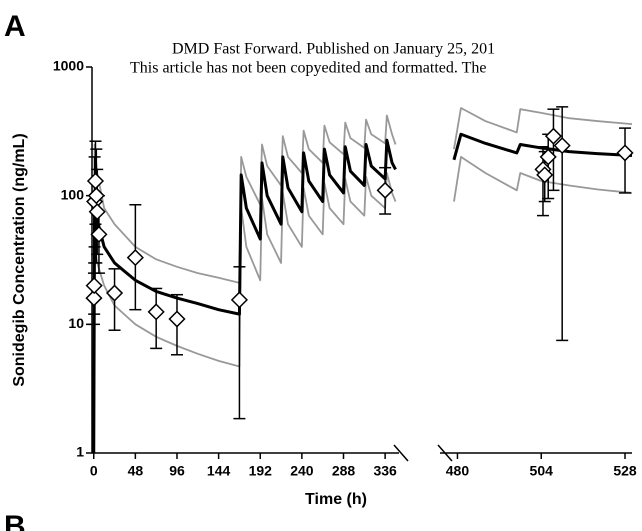 The width and height of the screenshot is (642, 531). I want to click on x-tick-label: 144, so click(219, 471).